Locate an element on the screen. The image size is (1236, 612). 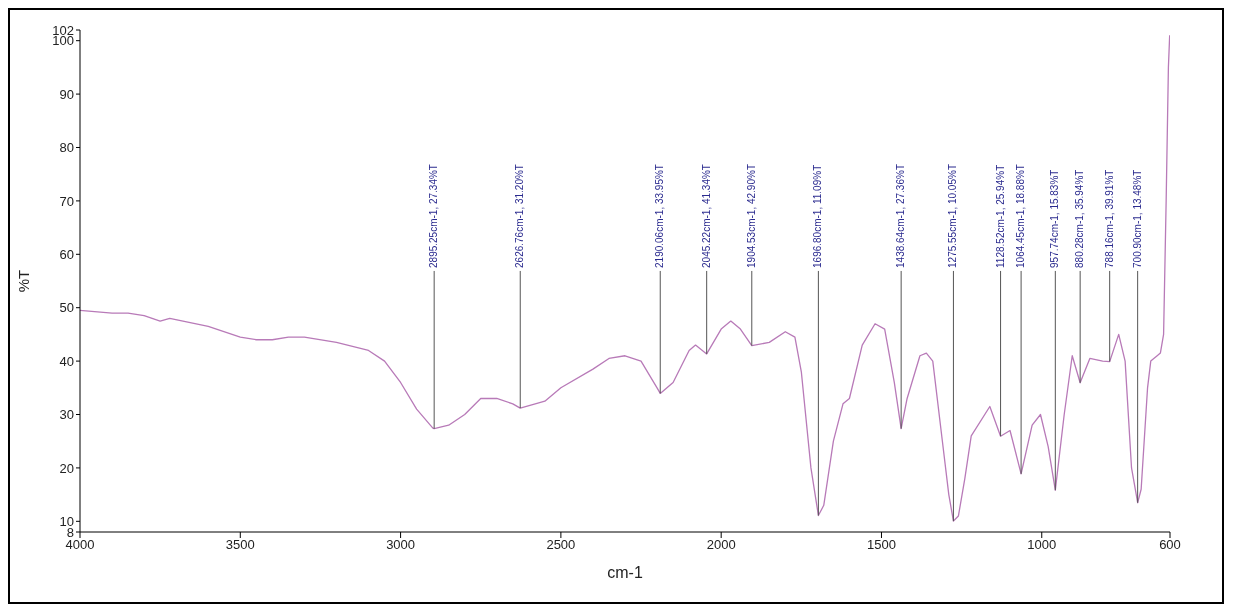
x-tick-label: 1500 is located at coordinates (881, 545).